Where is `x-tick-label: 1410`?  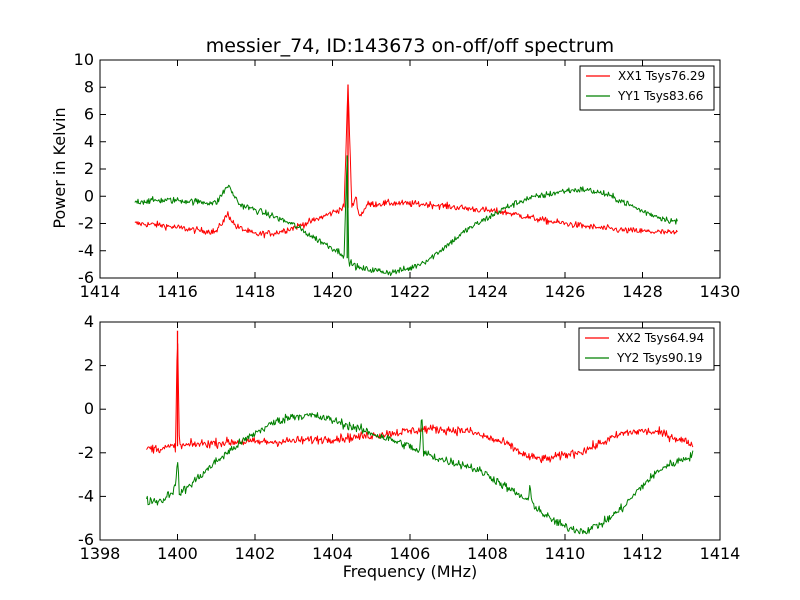
x-tick-label: 1410 is located at coordinates (565, 553).